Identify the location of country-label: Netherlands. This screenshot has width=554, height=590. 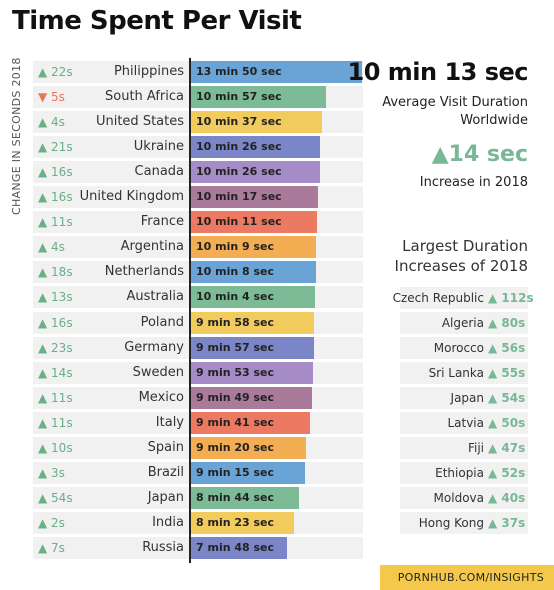
(144, 272).